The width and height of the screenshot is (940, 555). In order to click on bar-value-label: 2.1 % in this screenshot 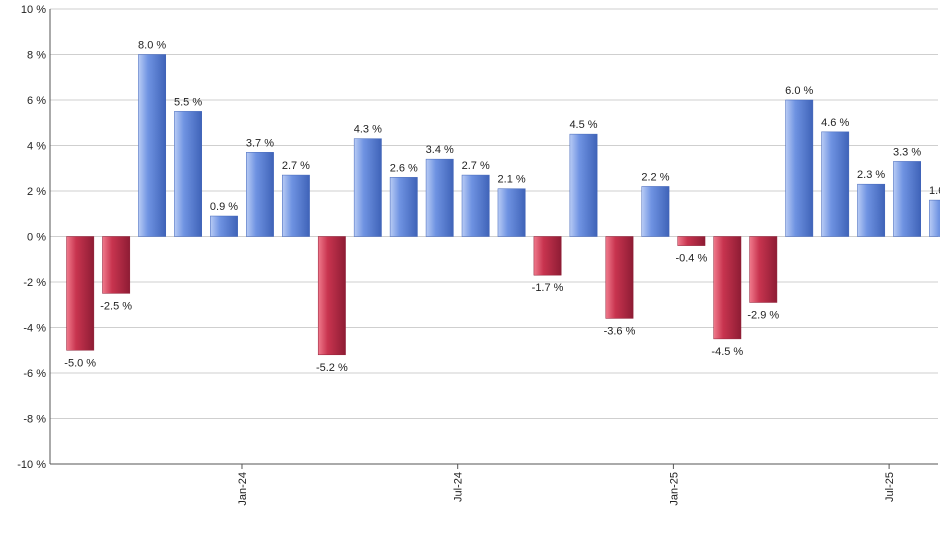, I will do `click(512, 180)`.